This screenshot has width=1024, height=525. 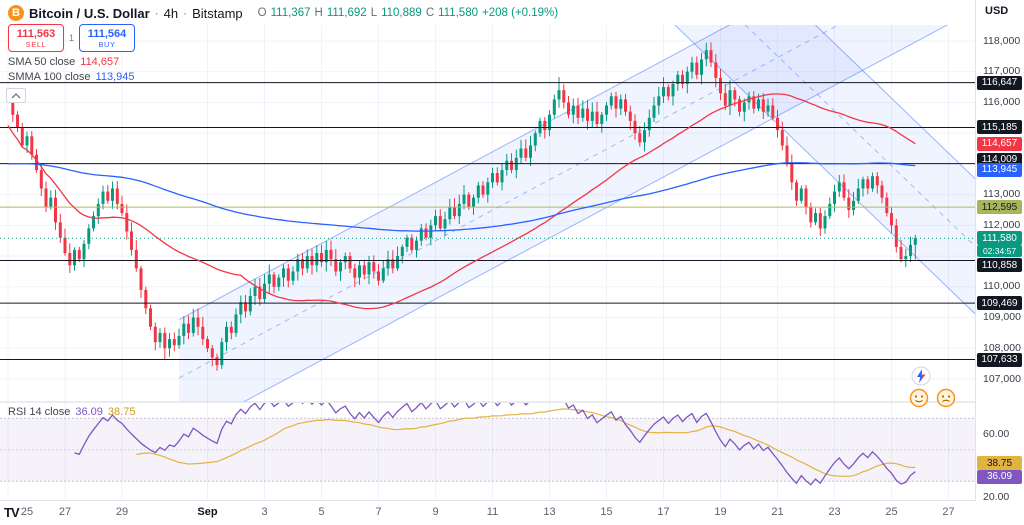 I want to click on buy-button: 111,564 BUY, so click(x=107, y=38).